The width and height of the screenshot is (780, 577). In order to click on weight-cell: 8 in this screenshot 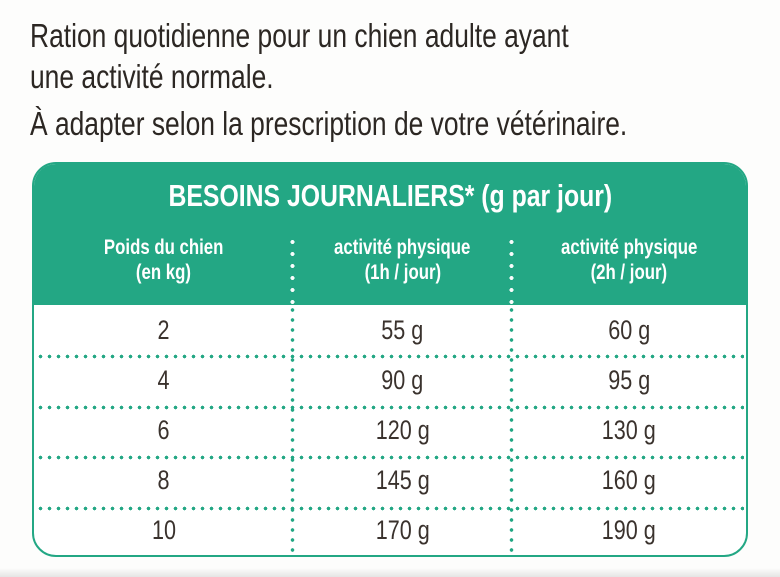, I will do `click(163, 479)`.